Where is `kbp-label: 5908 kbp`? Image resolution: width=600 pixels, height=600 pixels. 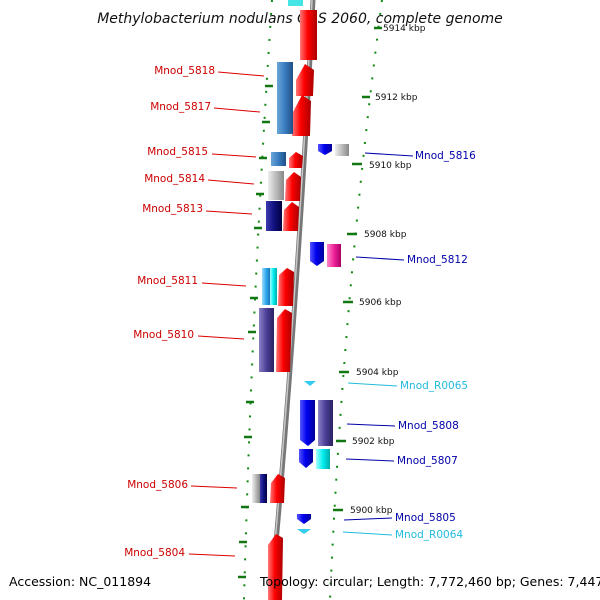
kbp-label: 5908 kbp is located at coordinates (385, 235).